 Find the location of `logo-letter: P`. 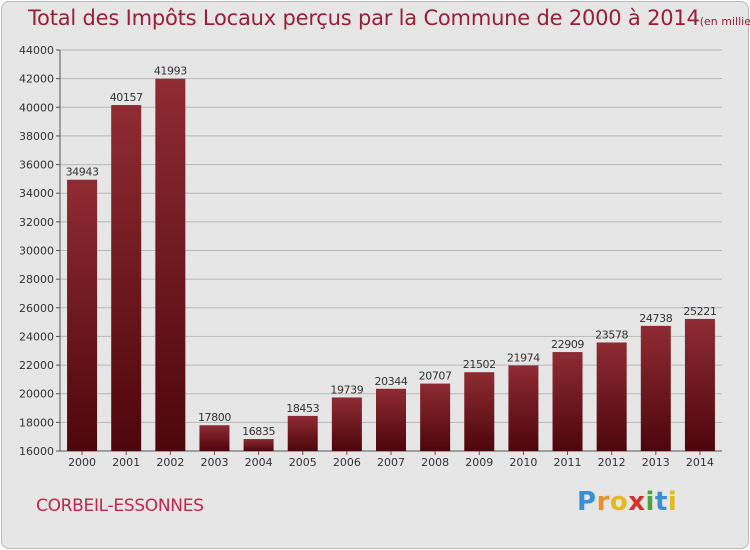

logo-letter: P is located at coordinates (587, 502).